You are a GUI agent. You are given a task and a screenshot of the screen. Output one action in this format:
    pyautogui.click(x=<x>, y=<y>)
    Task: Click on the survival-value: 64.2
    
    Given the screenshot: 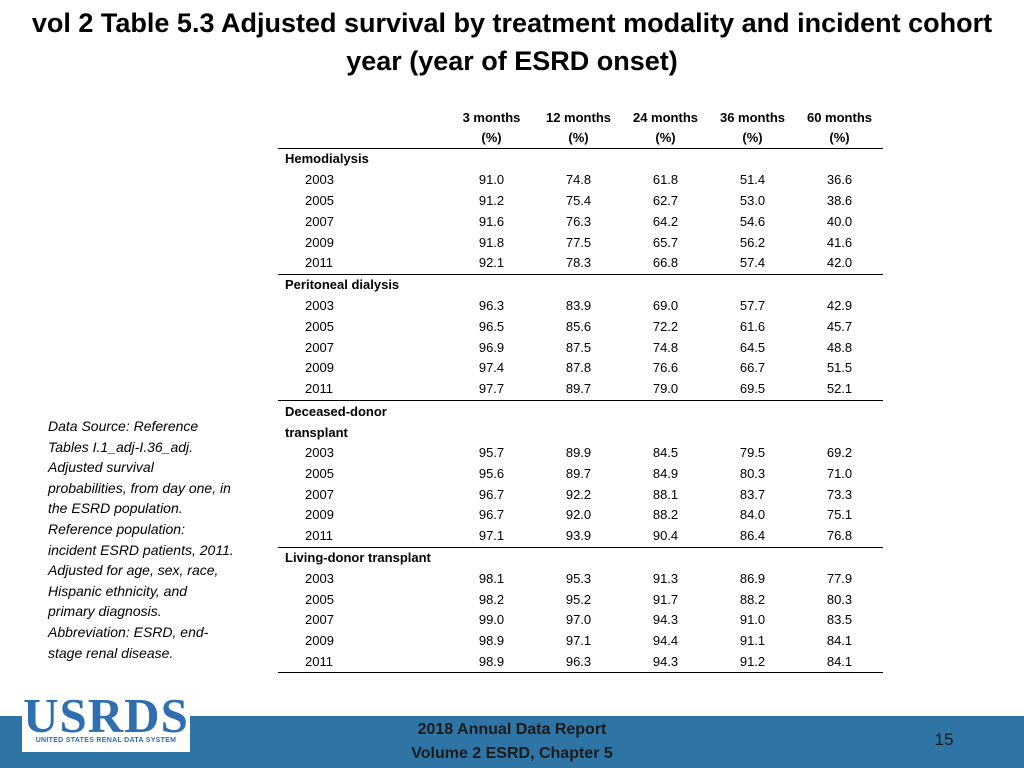 What is the action you would take?
    pyautogui.click(x=665, y=221)
    